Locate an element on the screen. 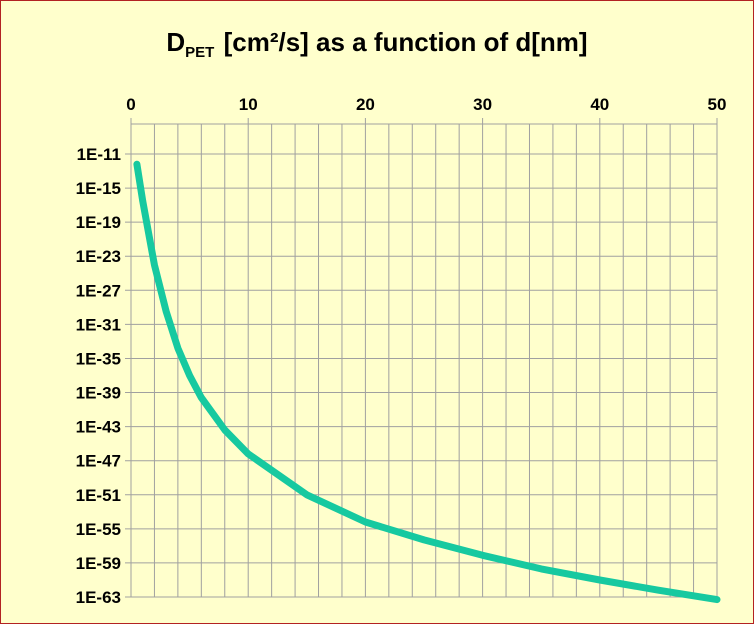 Image resolution: width=754 pixels, height=624 pixels. y-tick-label: 1E-55 is located at coordinates (98, 529).